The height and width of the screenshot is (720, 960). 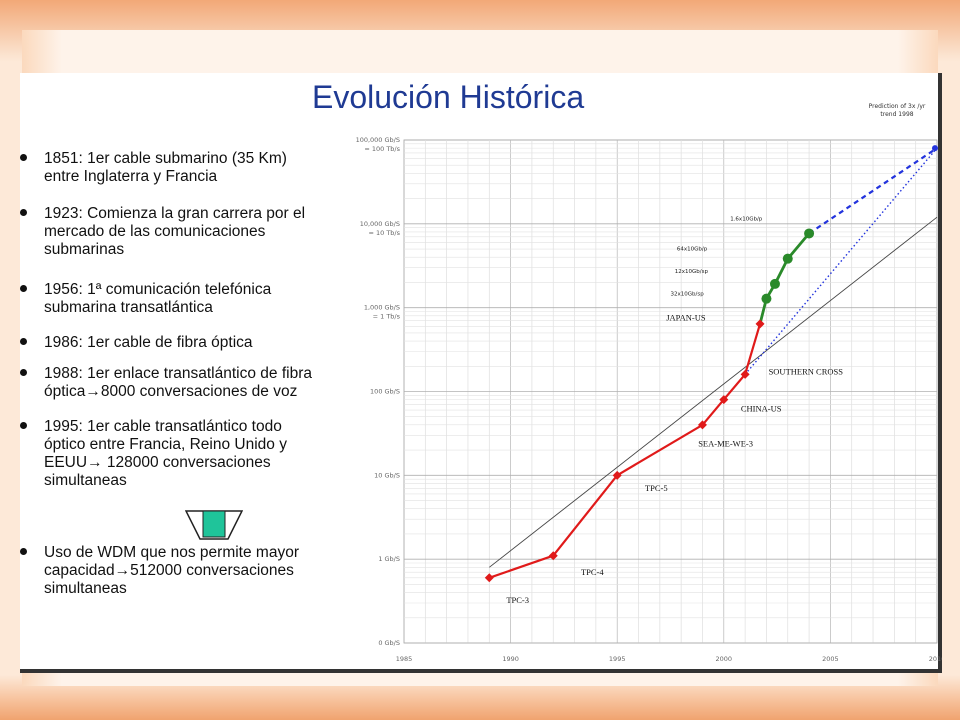 What do you see at coordinates (384, 233) in the screenshot?
I see `y-tick-label: = 10 Tb/s` at bounding box center [384, 233].